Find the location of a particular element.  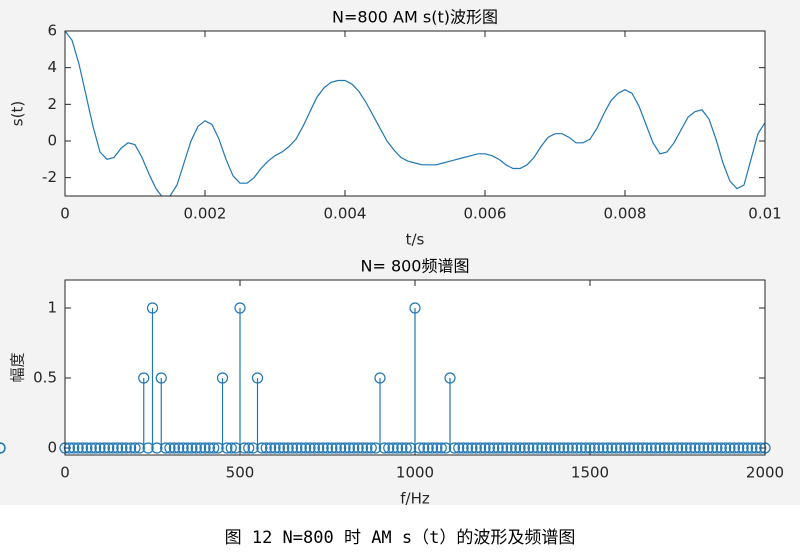

x-tick-label: 0.008 is located at coordinates (625, 214).